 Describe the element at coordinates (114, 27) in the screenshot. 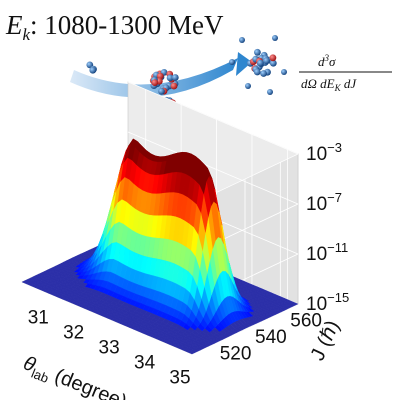

I see `chart-title: Ek: 1080-1300 MeV` at that location.